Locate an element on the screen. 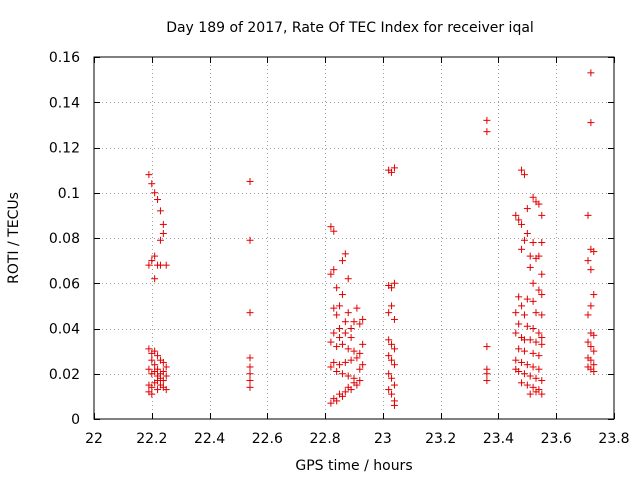 The width and height of the screenshot is (640, 480). x-axis-tick-labels: 22 22.2 22.4 22.6 22.8 23 23.2 23.4 23.6 23.8 is located at coordinates (357, 439).